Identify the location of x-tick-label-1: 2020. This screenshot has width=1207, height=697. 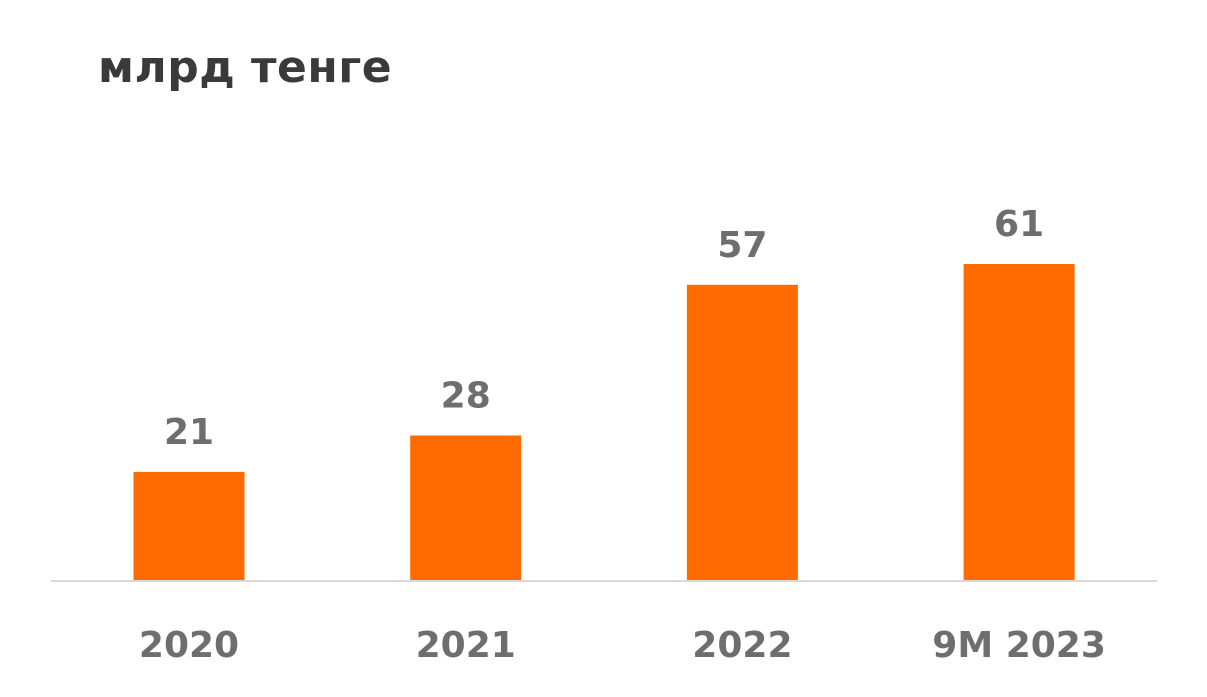
(189, 645).